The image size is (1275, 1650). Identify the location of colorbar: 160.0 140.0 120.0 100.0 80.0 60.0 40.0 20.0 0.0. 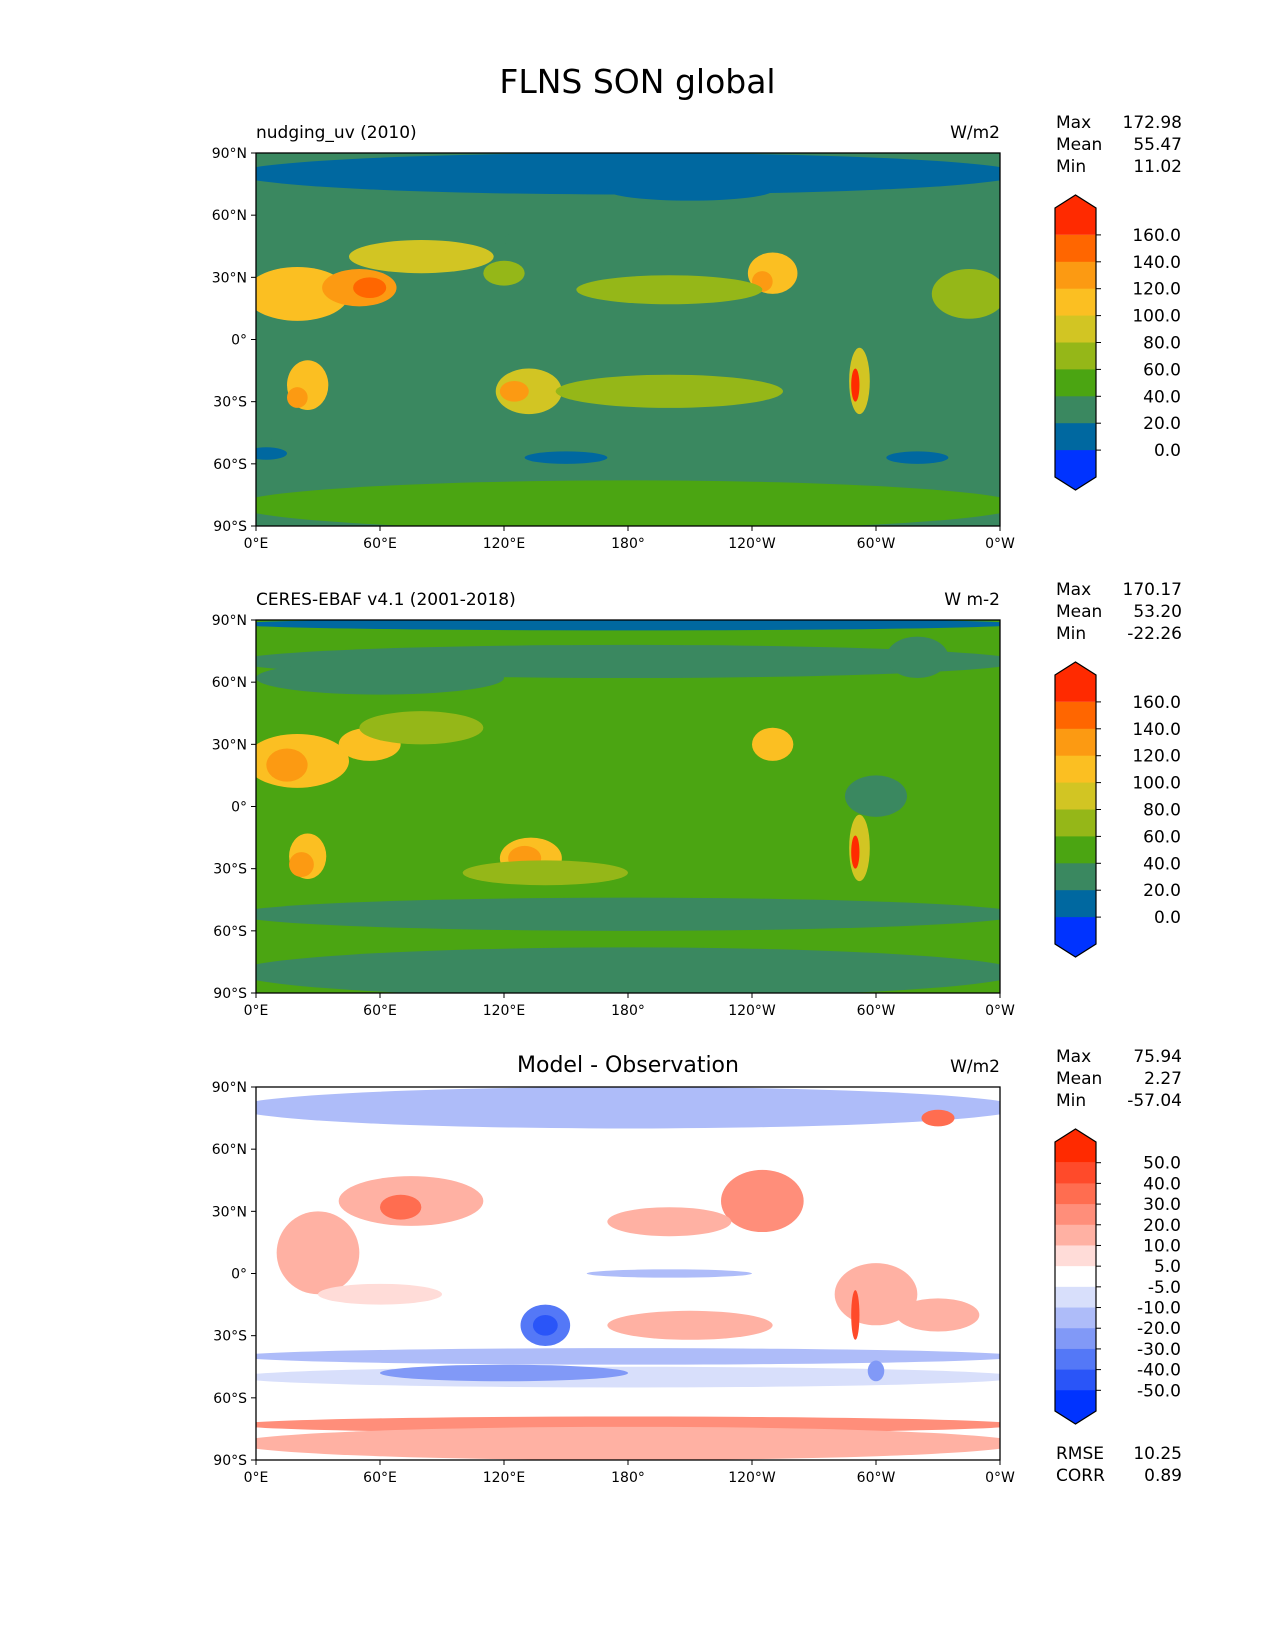
(1117, 809).